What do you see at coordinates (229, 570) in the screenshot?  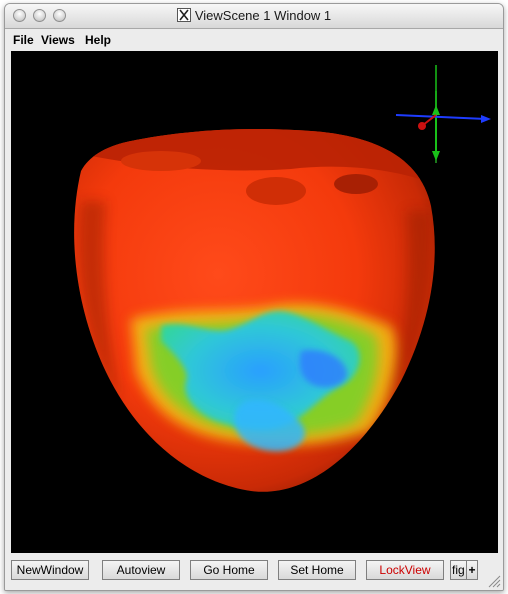 I see `go-home-button: Go Home` at bounding box center [229, 570].